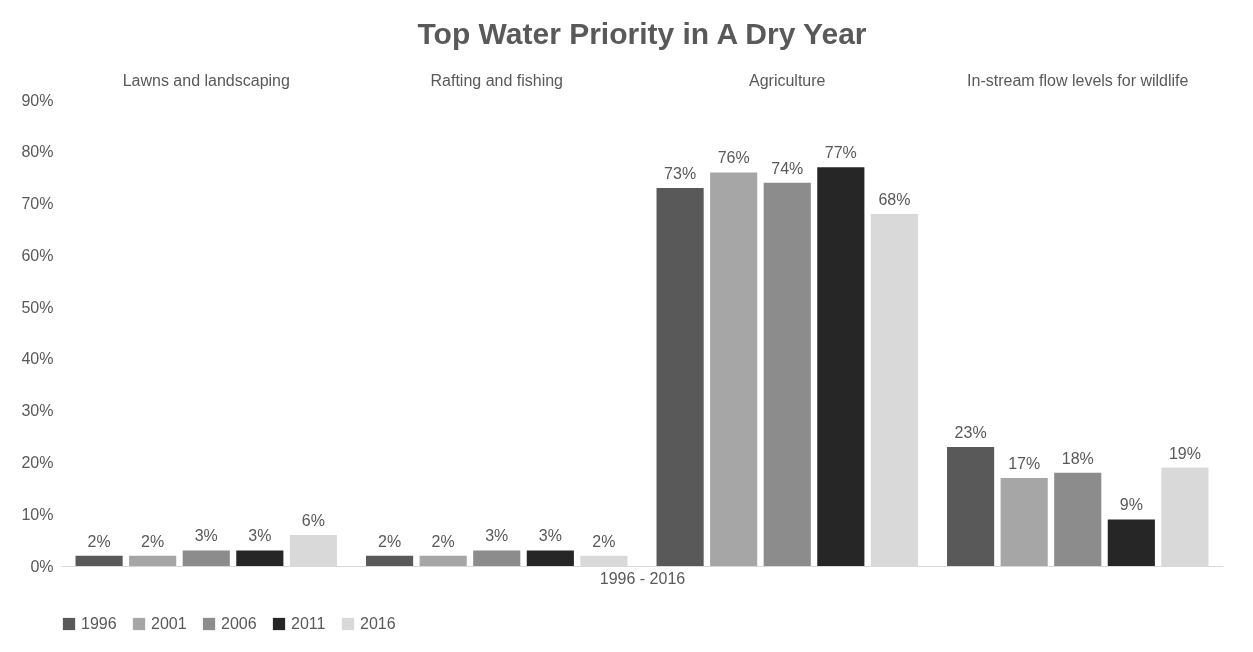  I want to click on y-tick-label: 90%, so click(37, 100).